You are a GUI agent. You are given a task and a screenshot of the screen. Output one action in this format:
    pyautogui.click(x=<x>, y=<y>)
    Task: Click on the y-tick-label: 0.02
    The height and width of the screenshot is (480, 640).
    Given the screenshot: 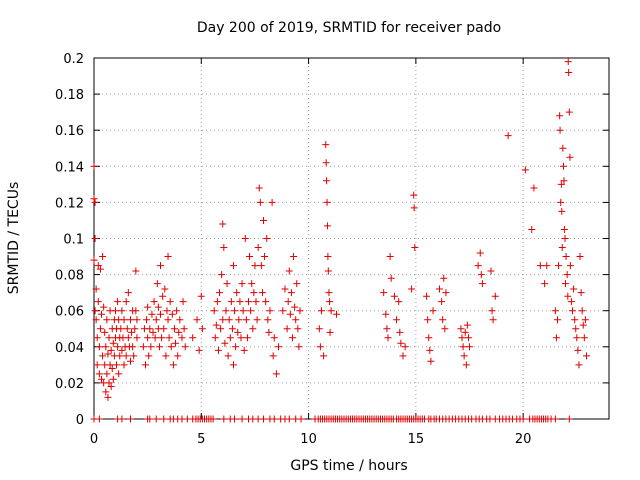 What is the action you would take?
    pyautogui.click(x=69, y=384)
    